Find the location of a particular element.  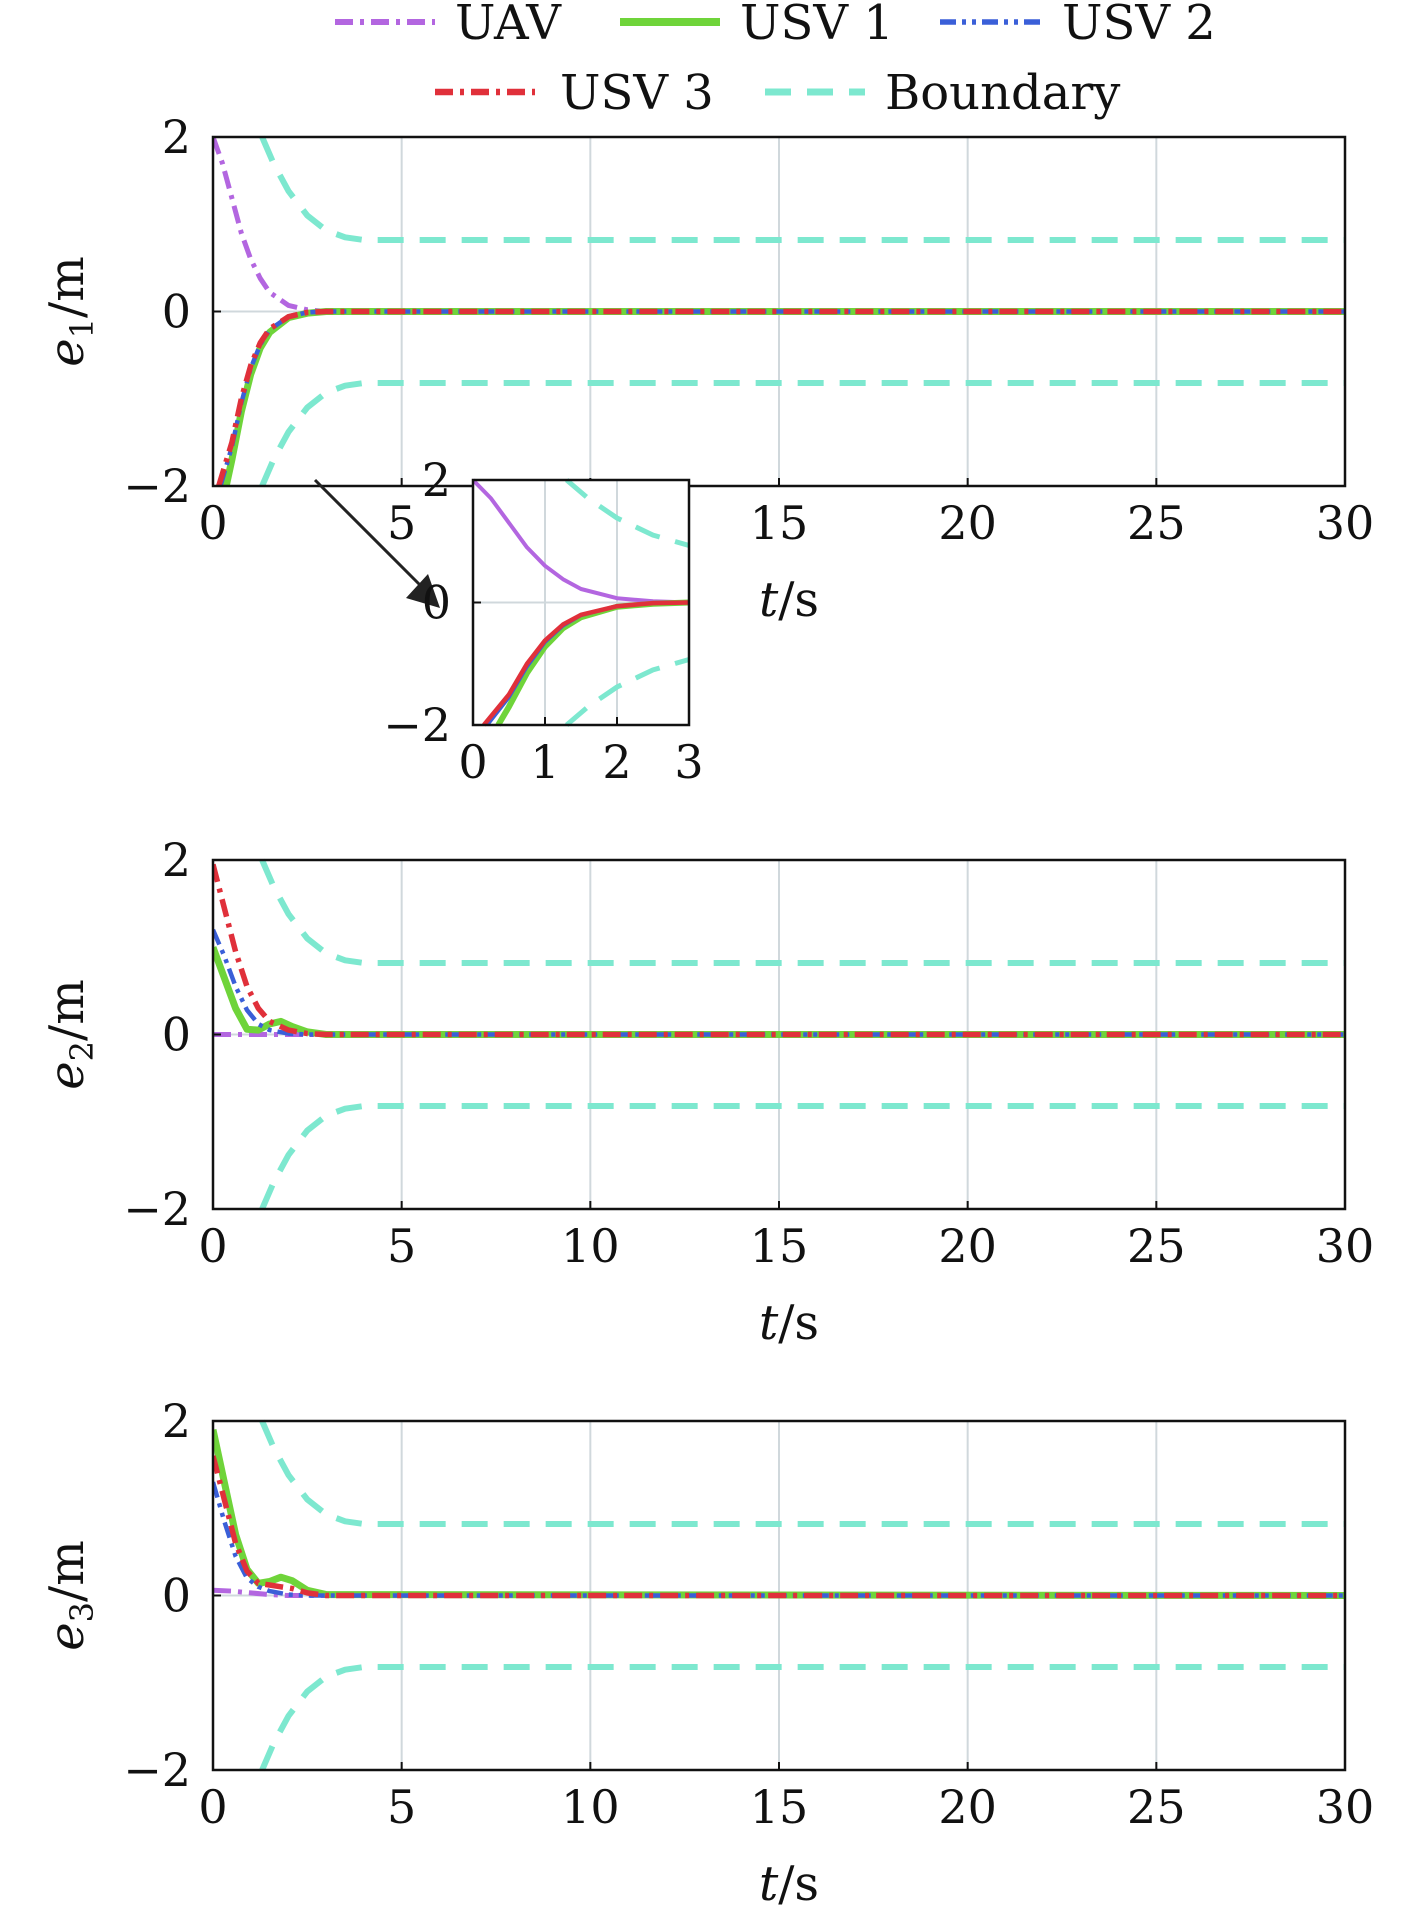

legend-item-uav: UAV is located at coordinates (448, 25).